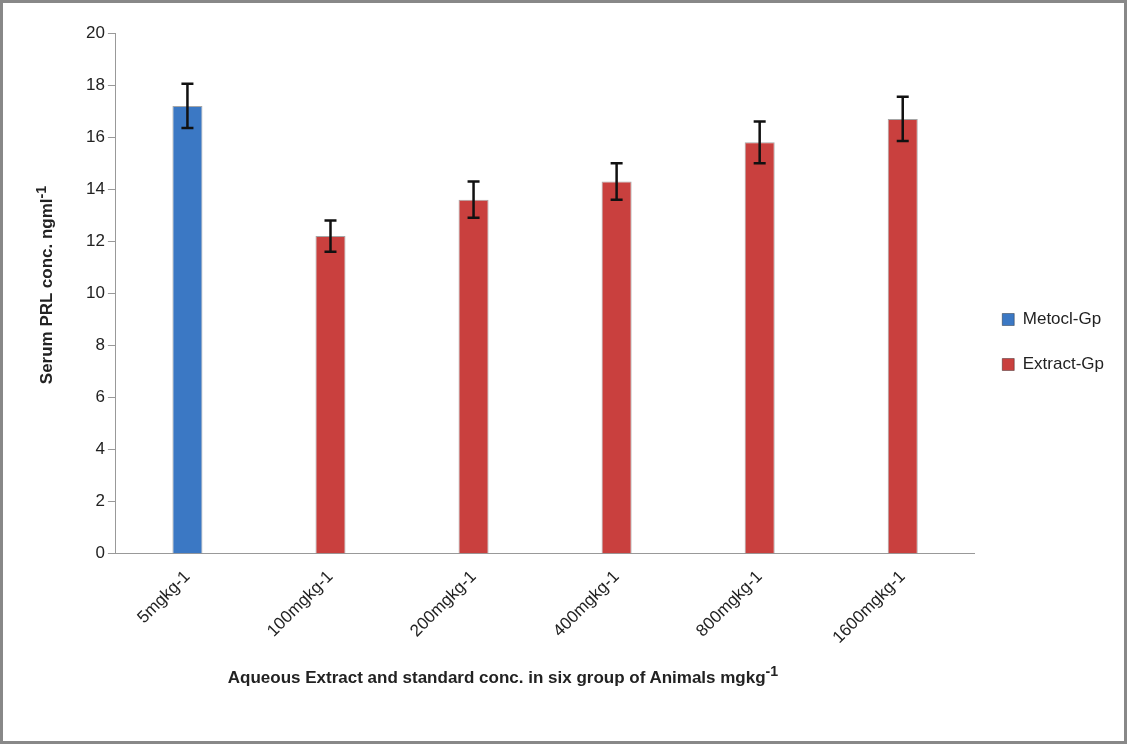  Describe the element at coordinates (100, 397) in the screenshot. I see `y-tick-label: 6` at that location.